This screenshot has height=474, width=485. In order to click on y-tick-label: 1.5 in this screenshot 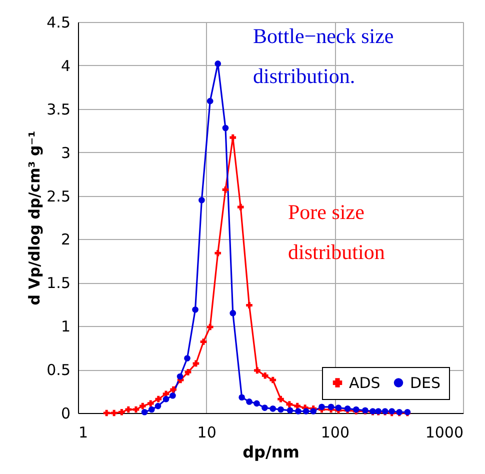, I will do `click(58, 283)`.